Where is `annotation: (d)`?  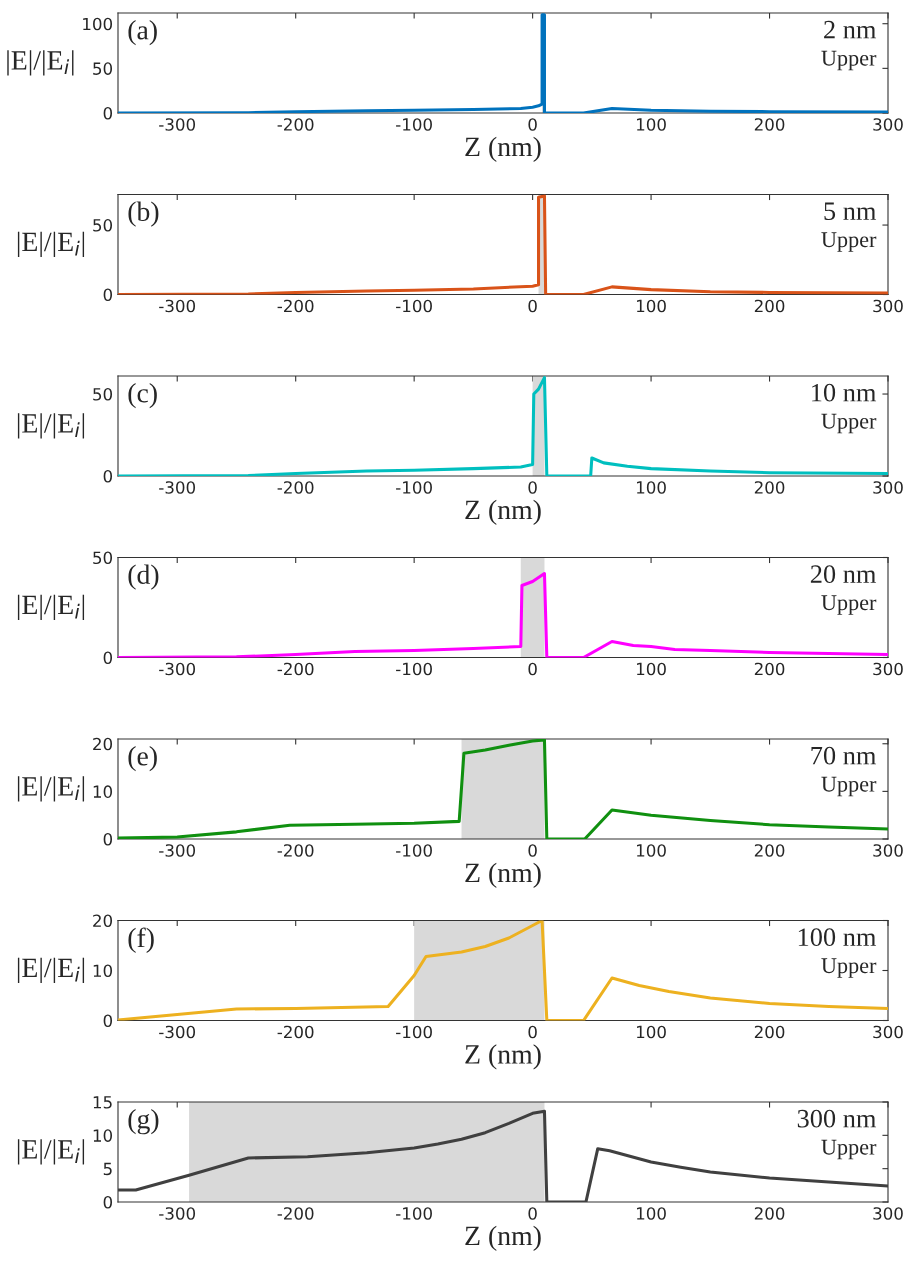
annotation: (d) is located at coordinates (143, 577).